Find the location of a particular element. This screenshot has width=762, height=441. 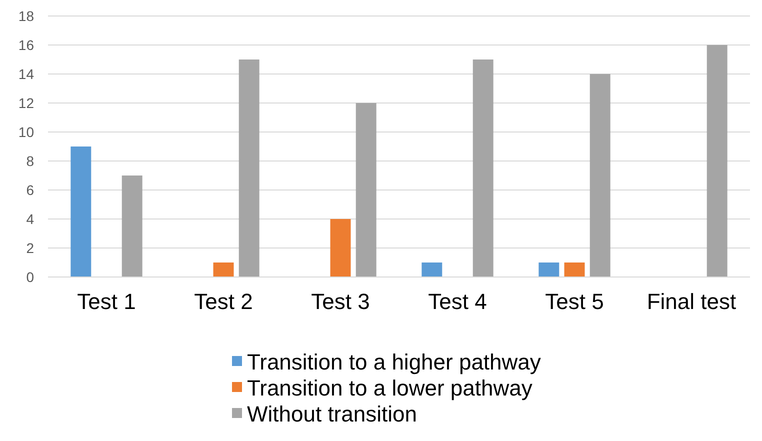

x-tick-label: Test 1 is located at coordinates (106, 301).